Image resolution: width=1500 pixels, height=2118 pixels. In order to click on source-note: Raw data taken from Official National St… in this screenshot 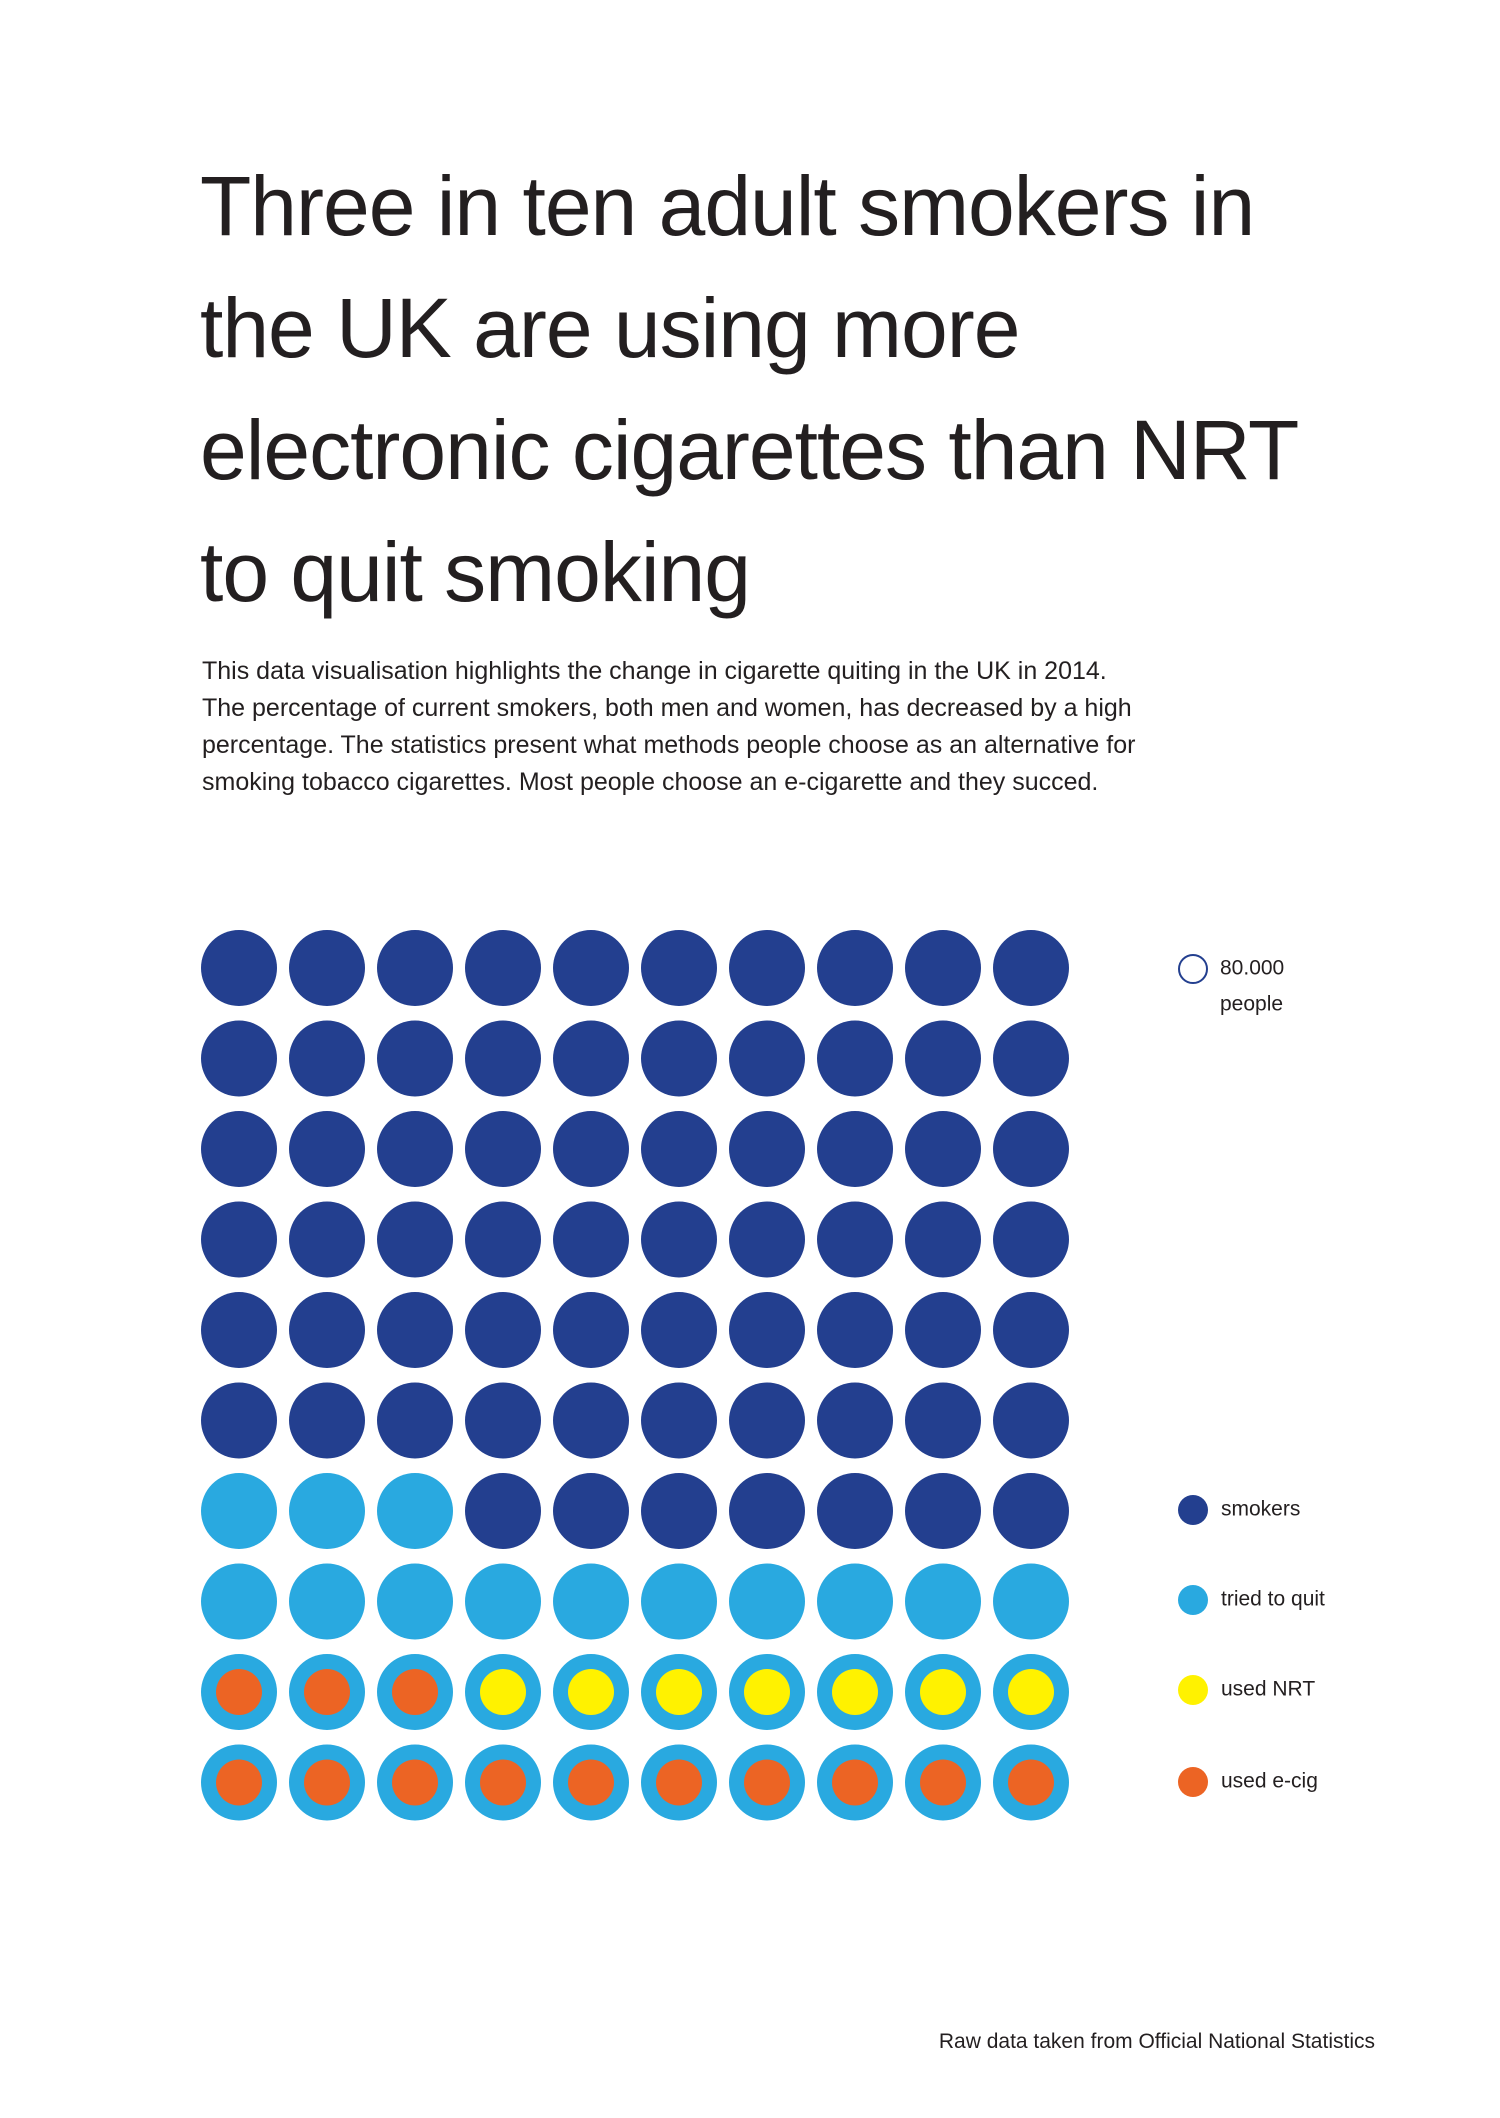, I will do `click(1156, 2041)`.